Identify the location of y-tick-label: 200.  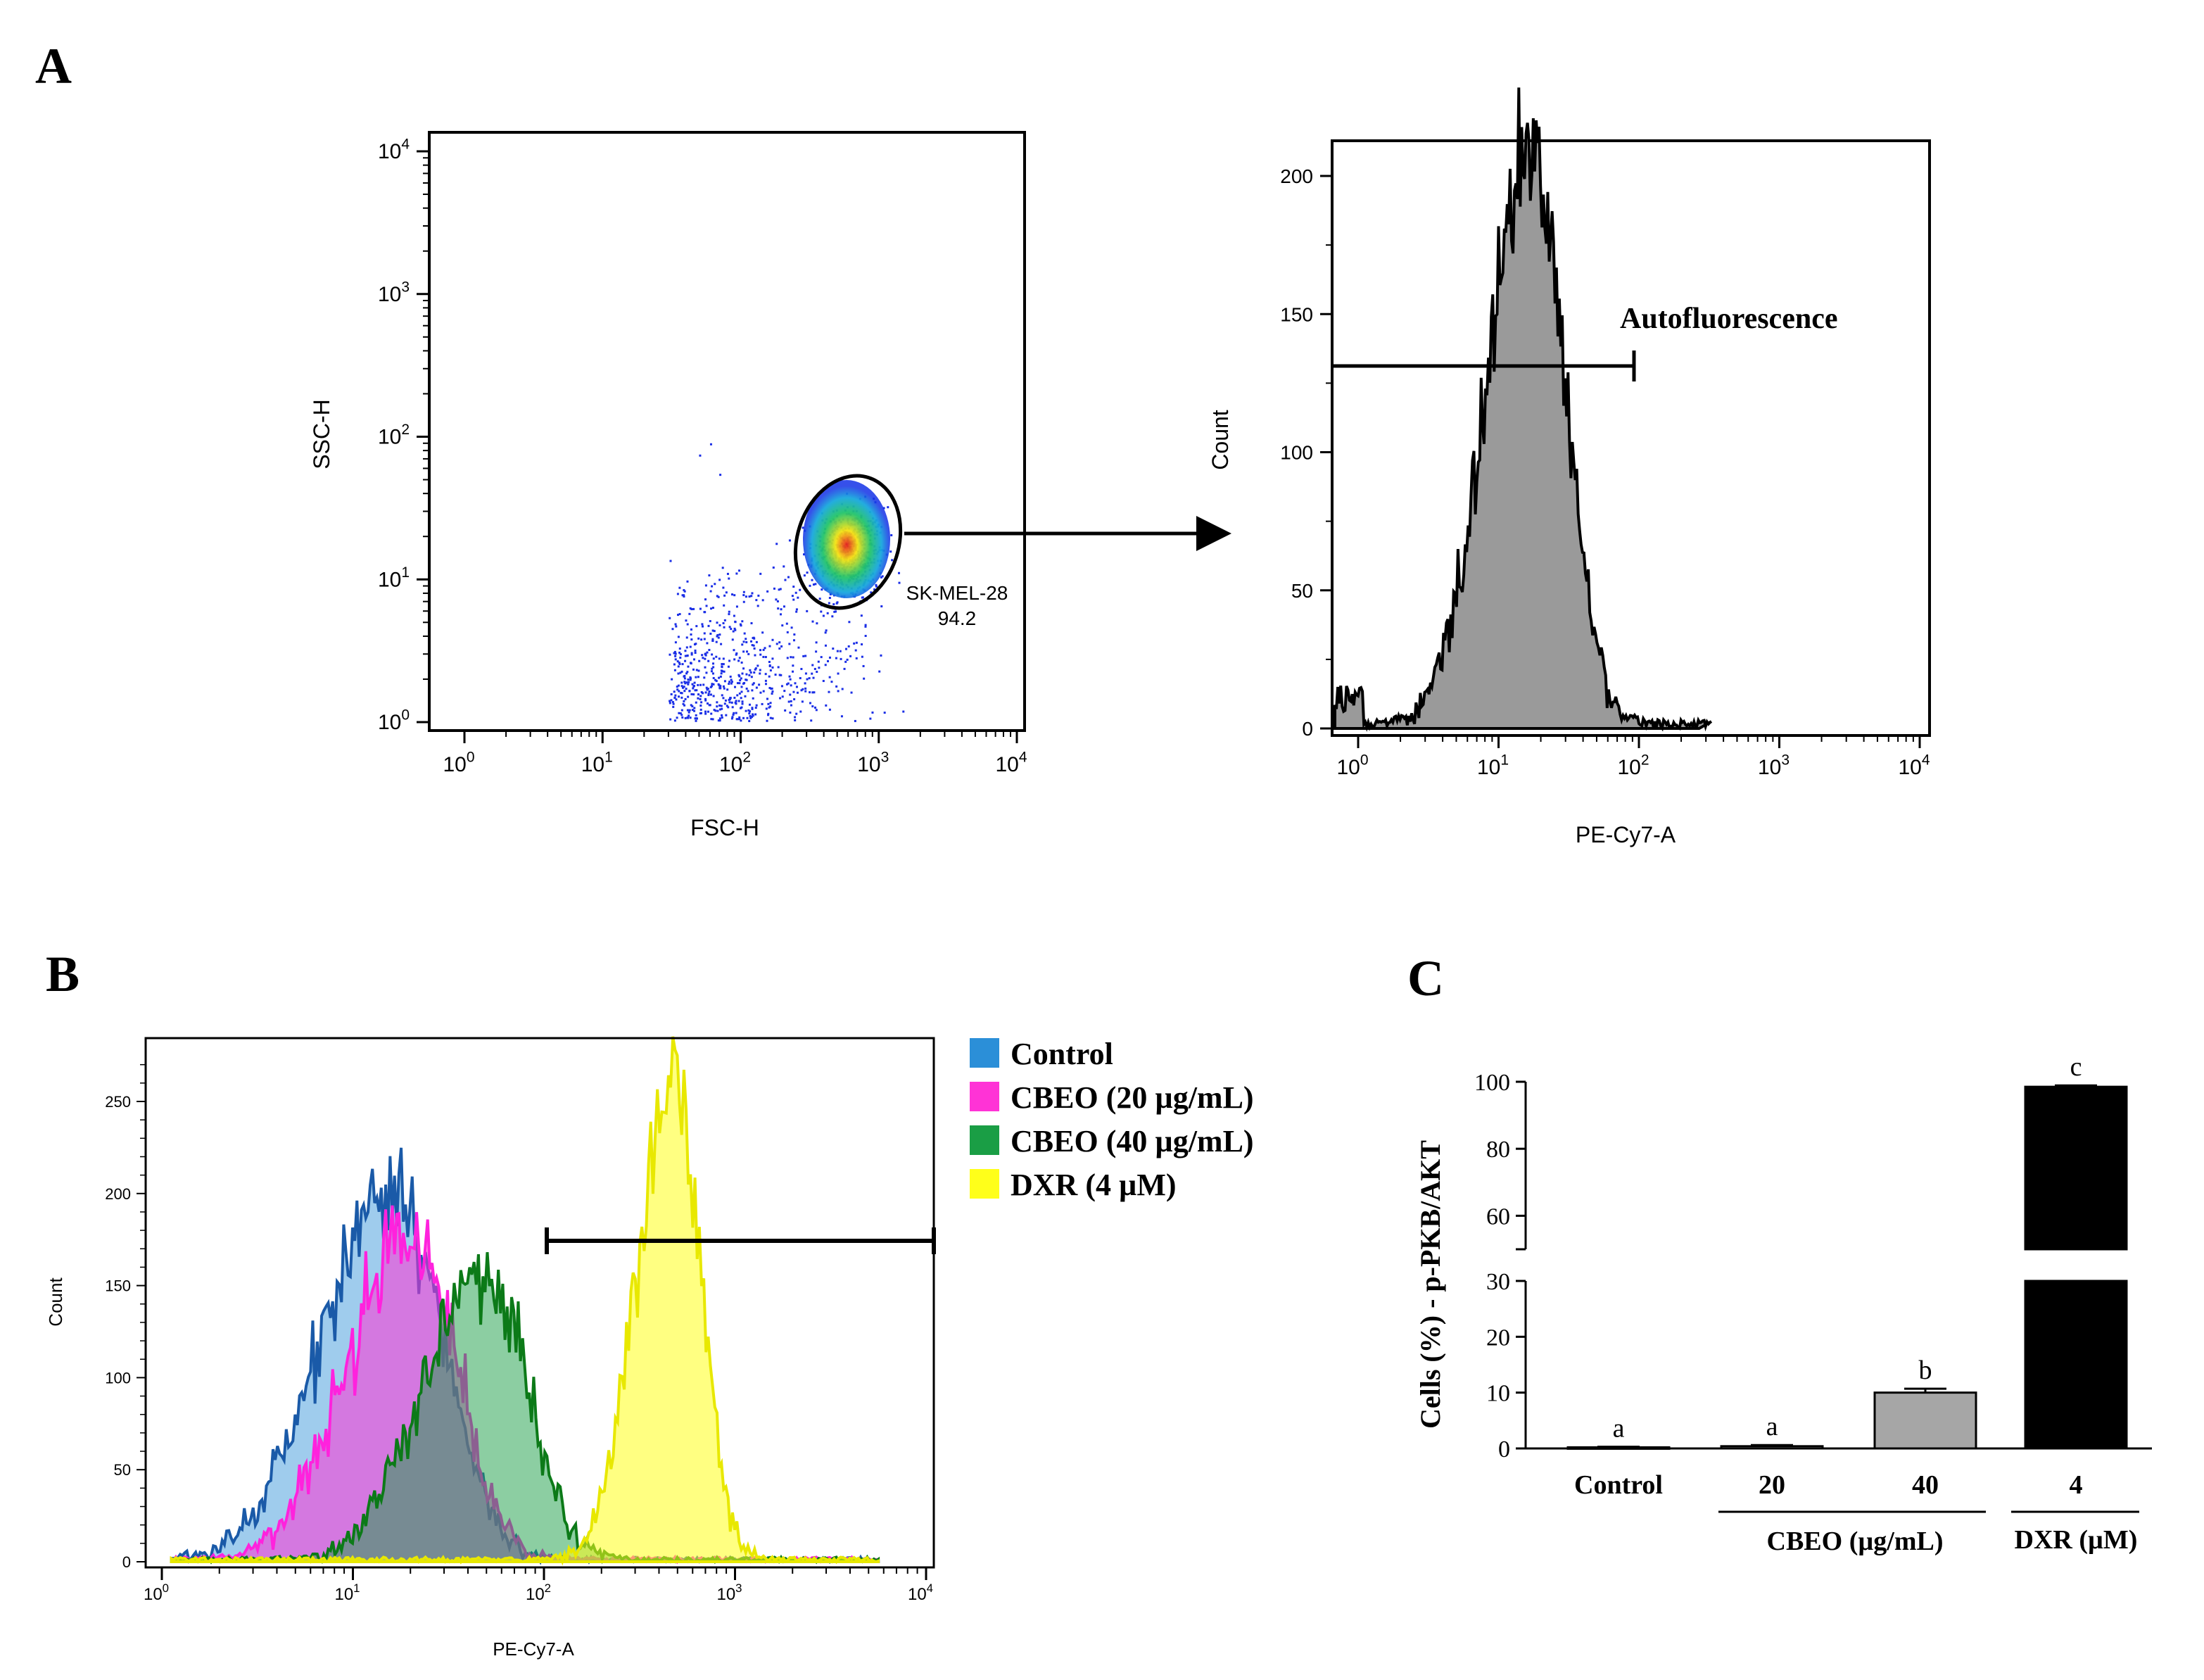
(1296, 176).